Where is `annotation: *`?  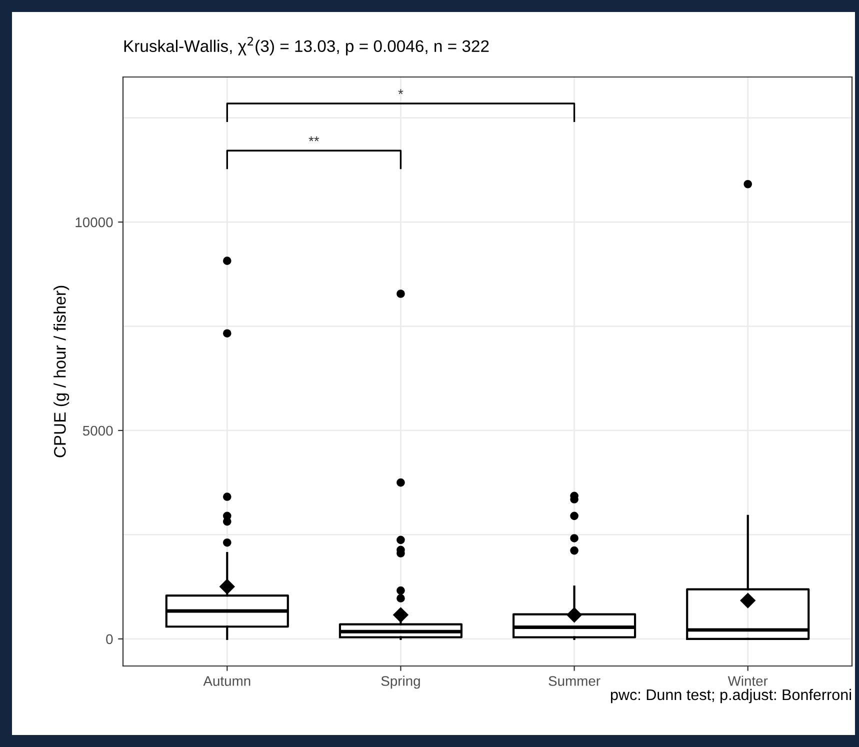 annotation: * is located at coordinates (401, 91).